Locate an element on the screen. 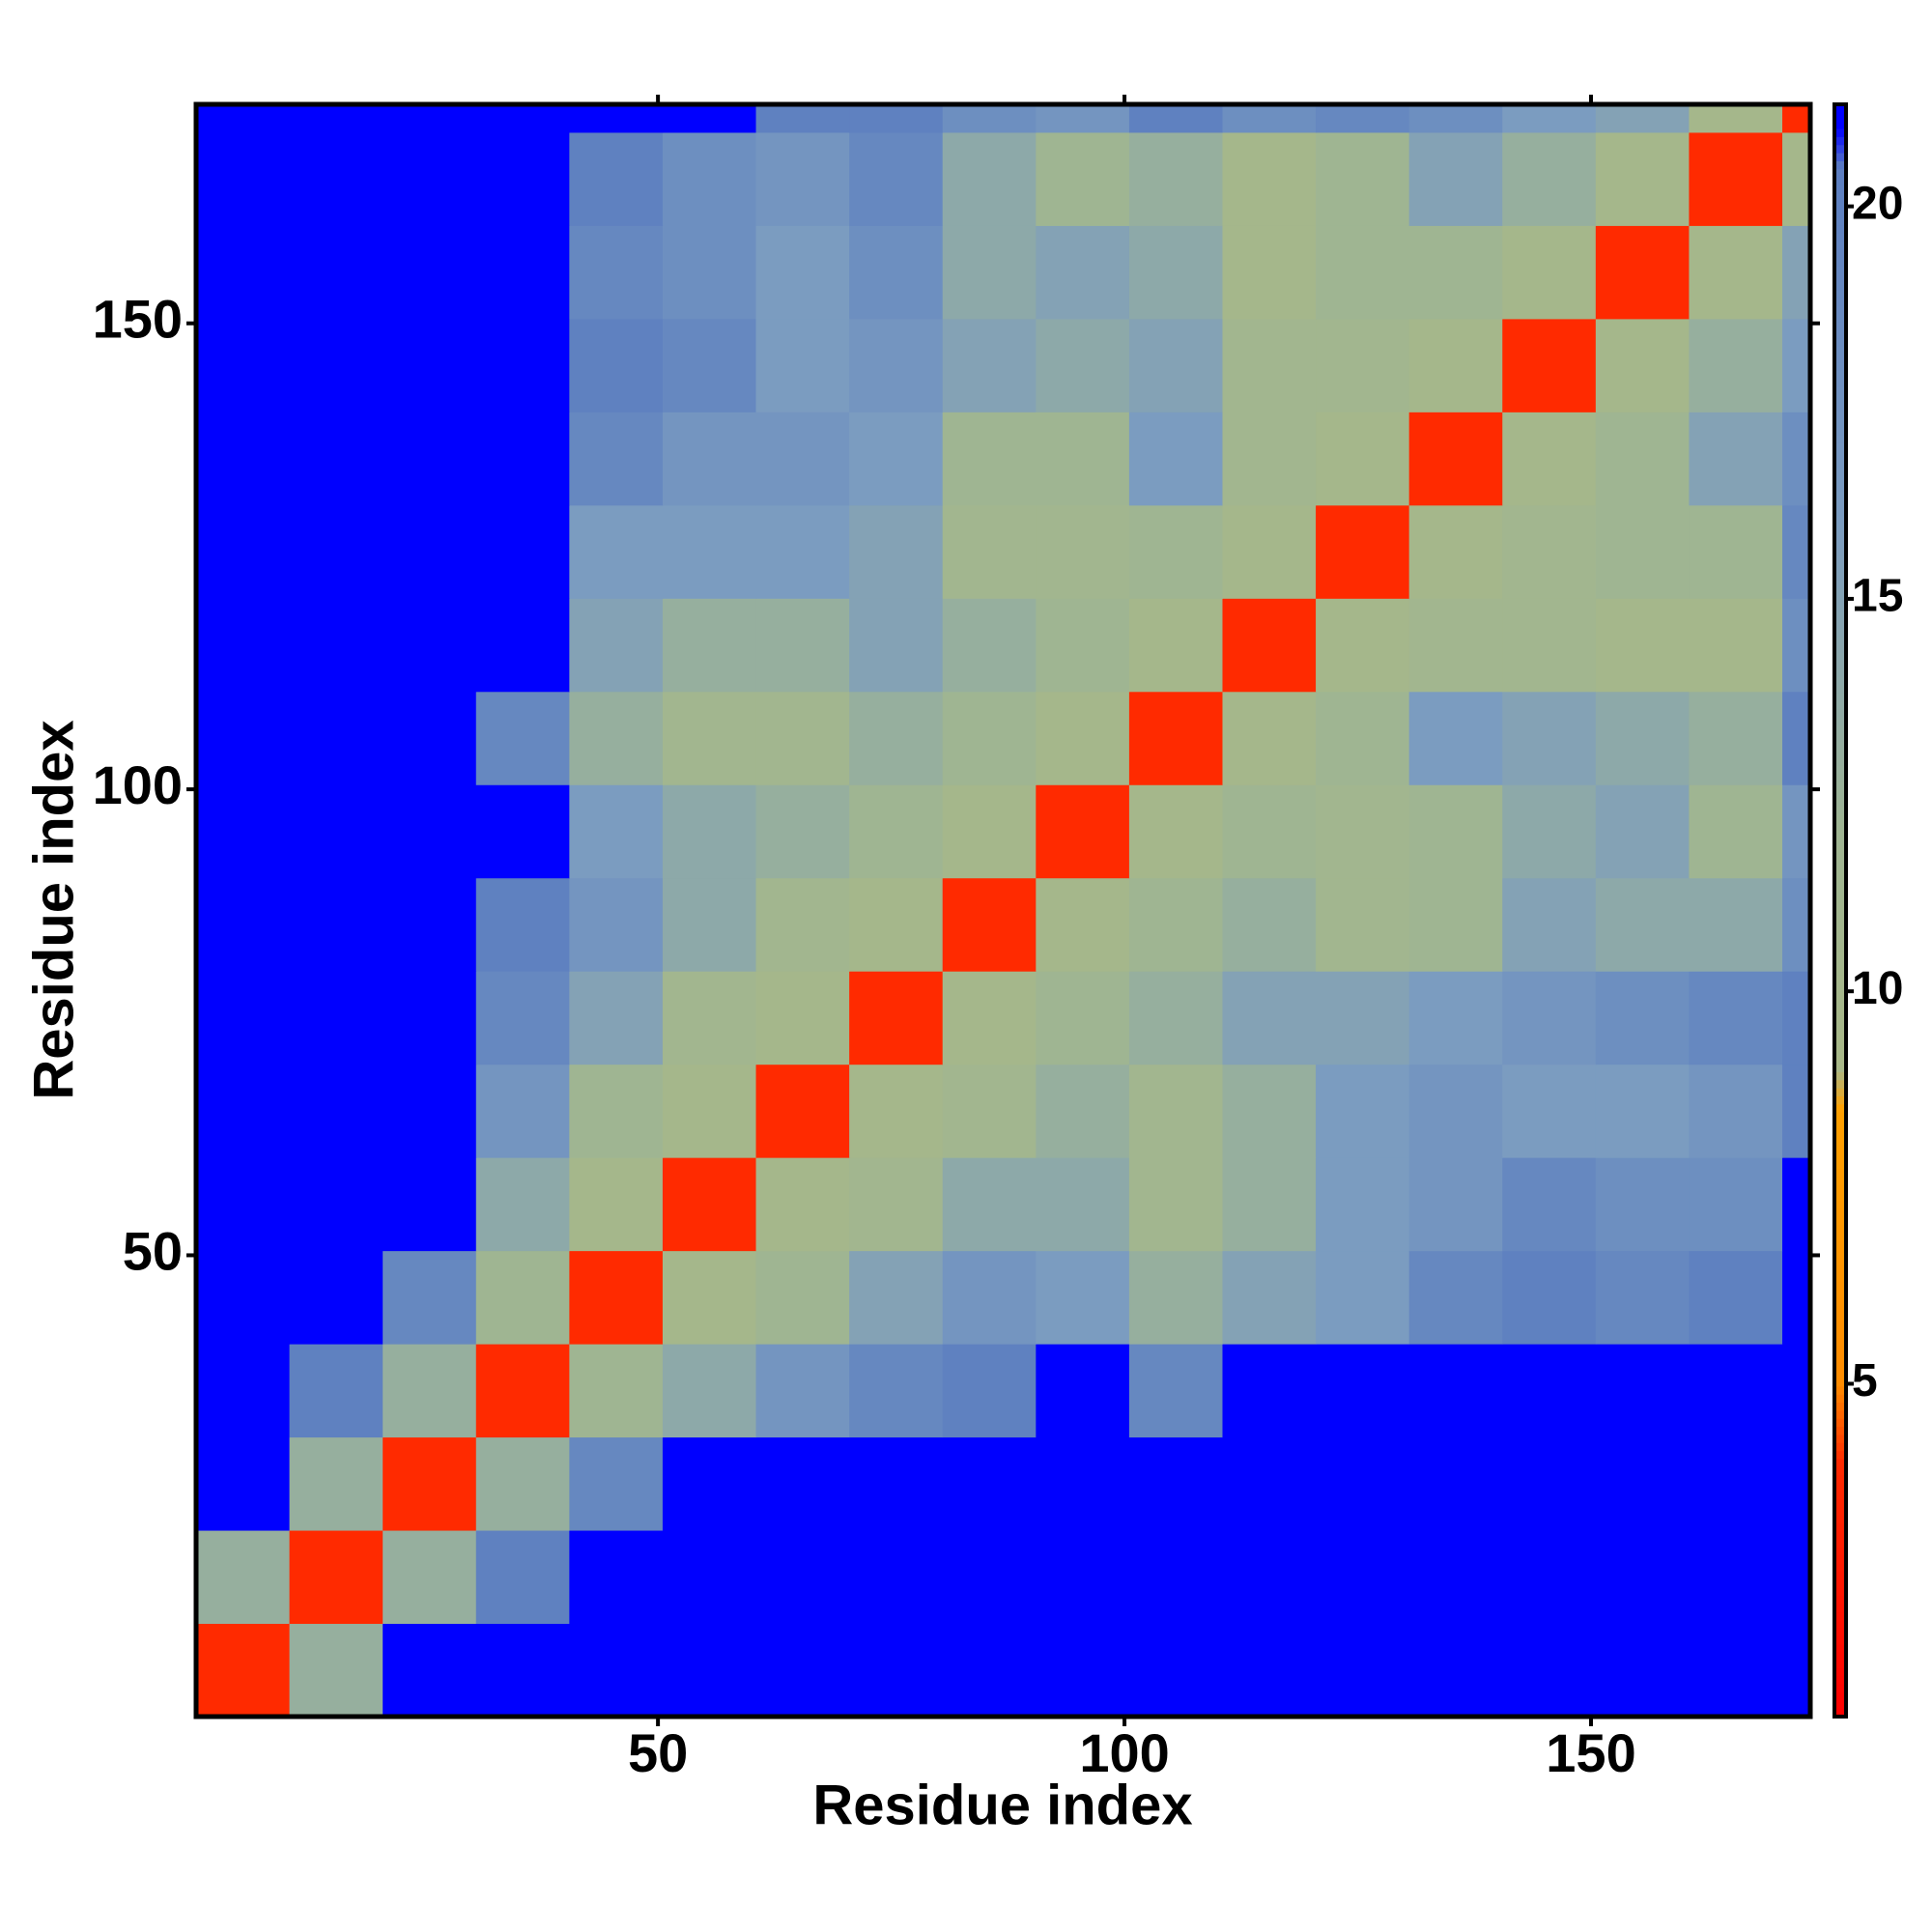 The height and width of the screenshot is (1932, 1932). colorbar-tick-label: 15 is located at coordinates (1877, 596).